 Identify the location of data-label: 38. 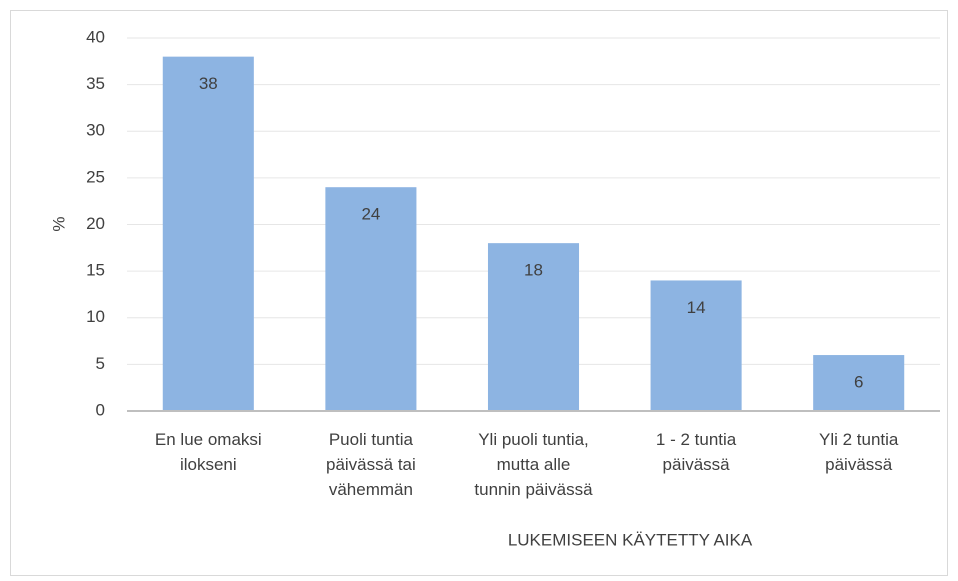
(208, 83).